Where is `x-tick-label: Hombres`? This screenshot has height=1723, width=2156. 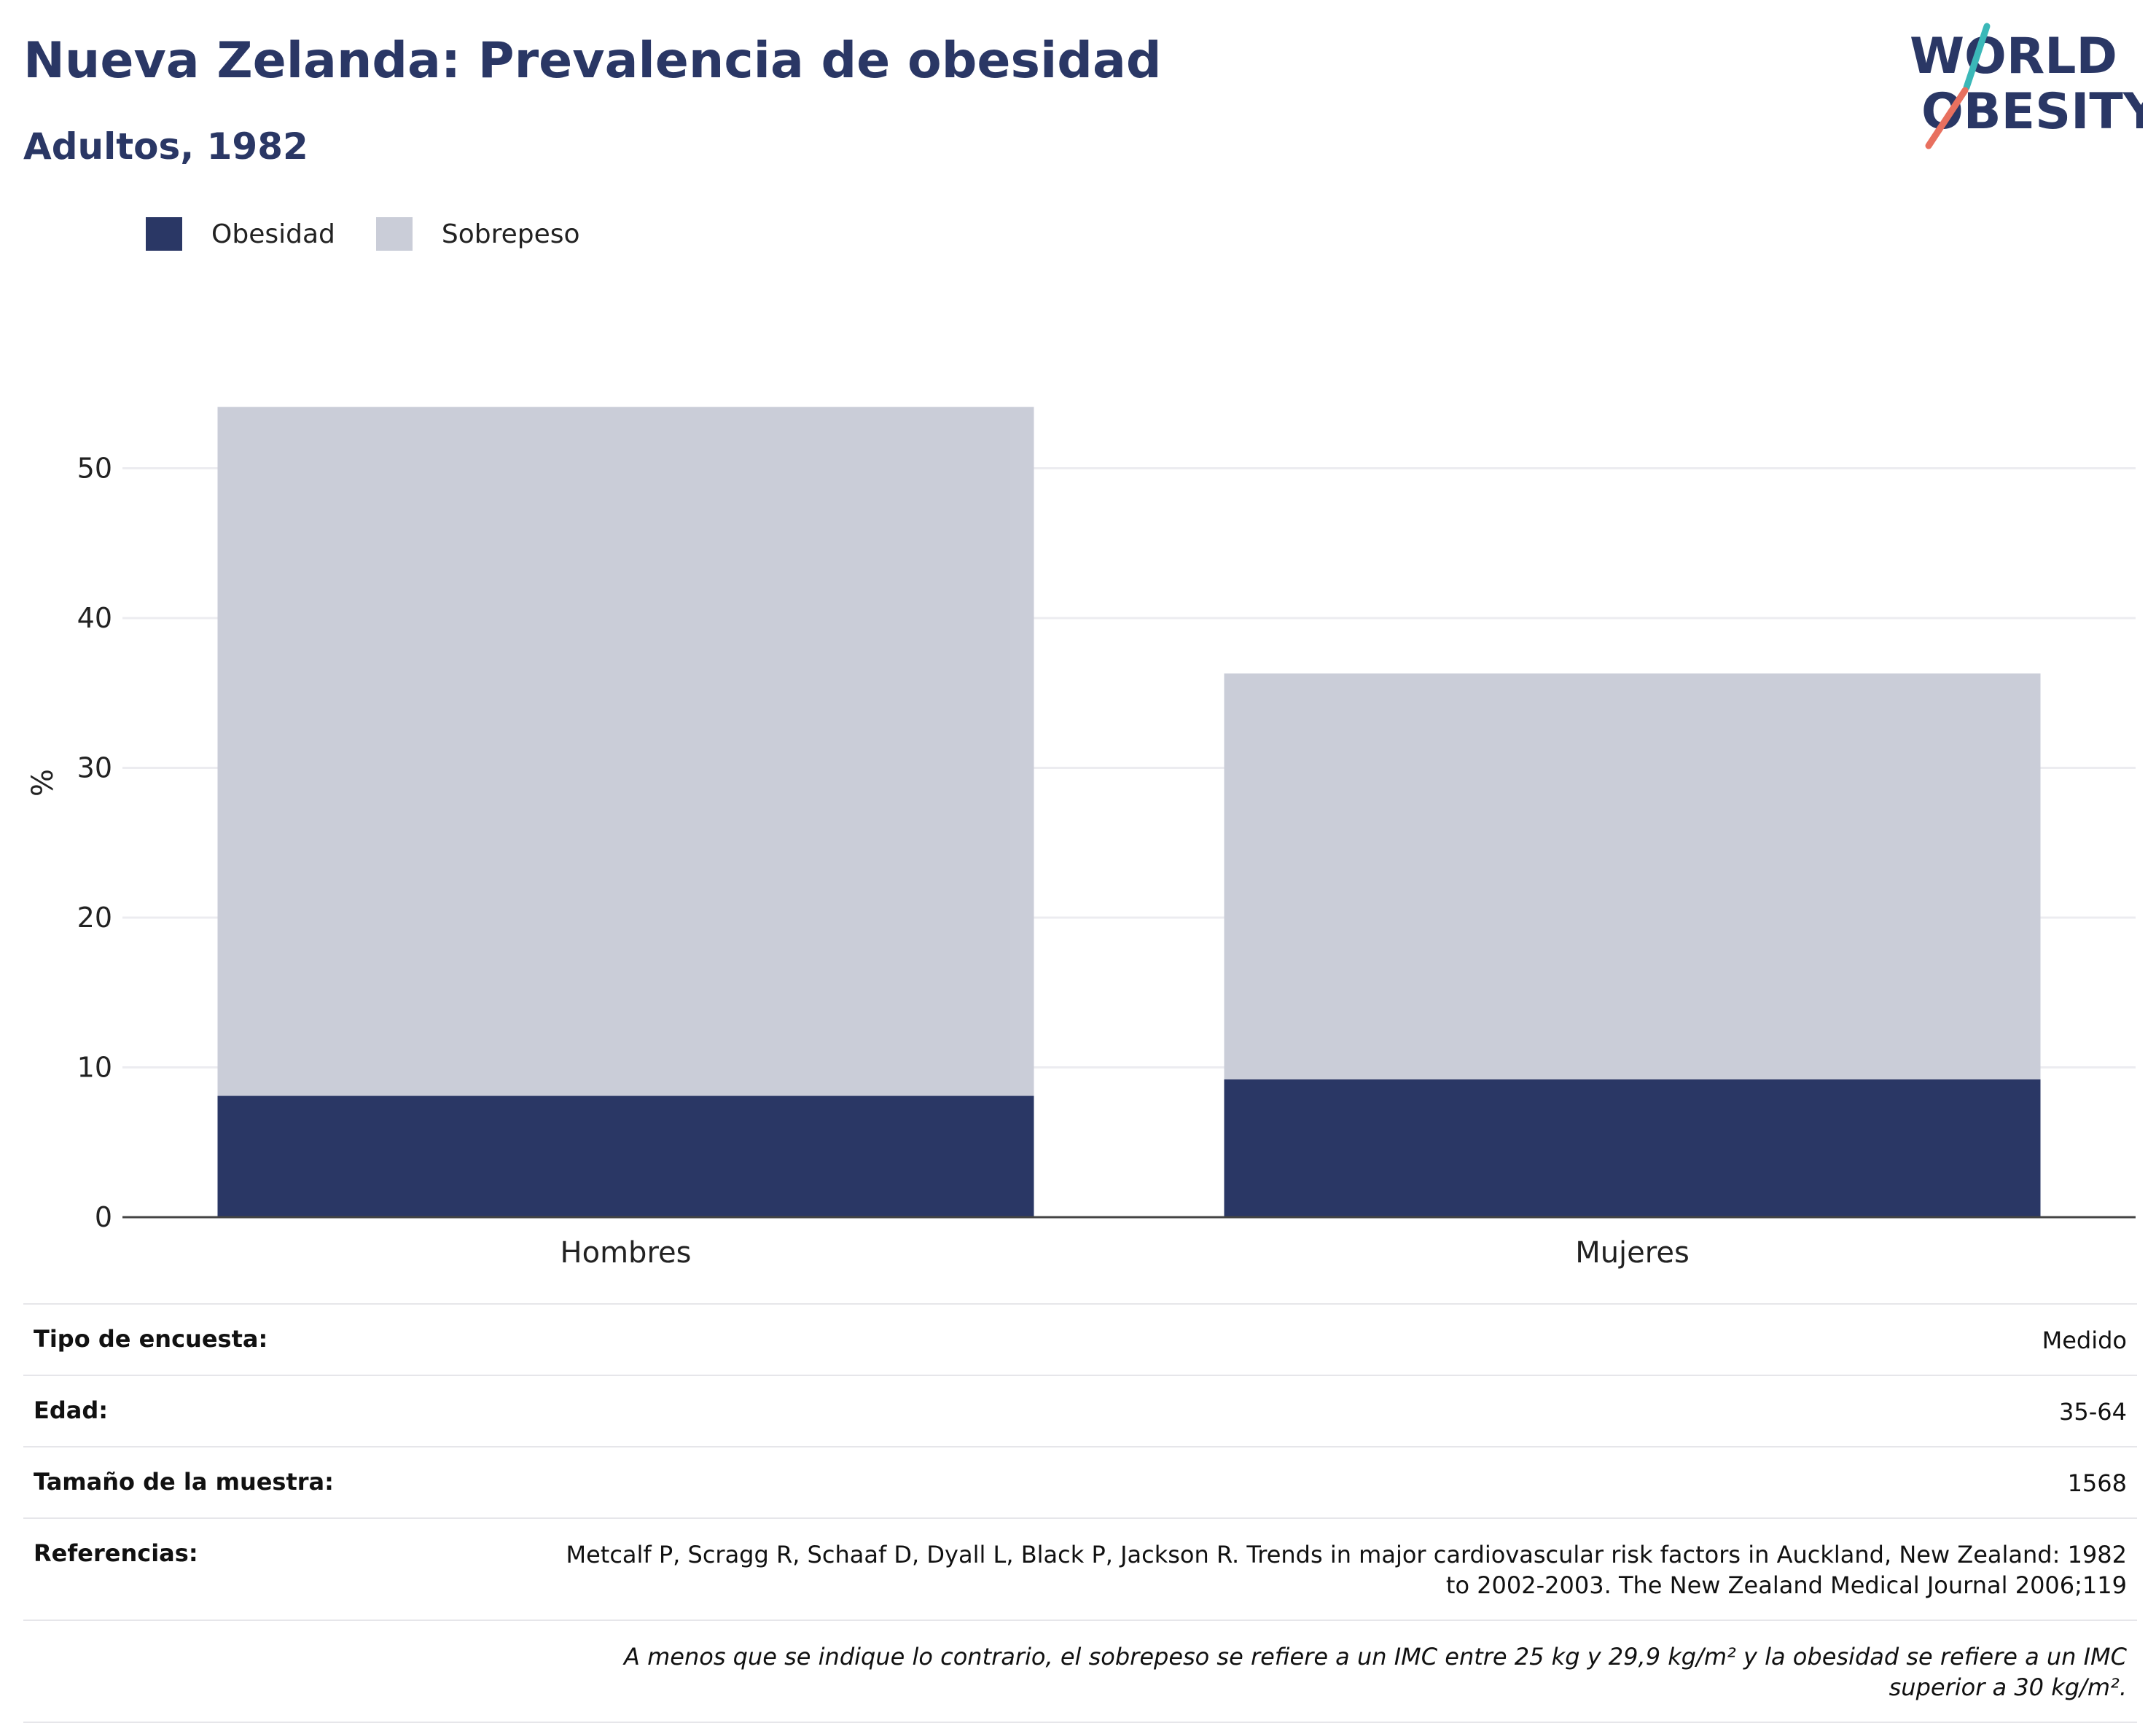 x-tick-label: Hombres is located at coordinates (627, 1253).